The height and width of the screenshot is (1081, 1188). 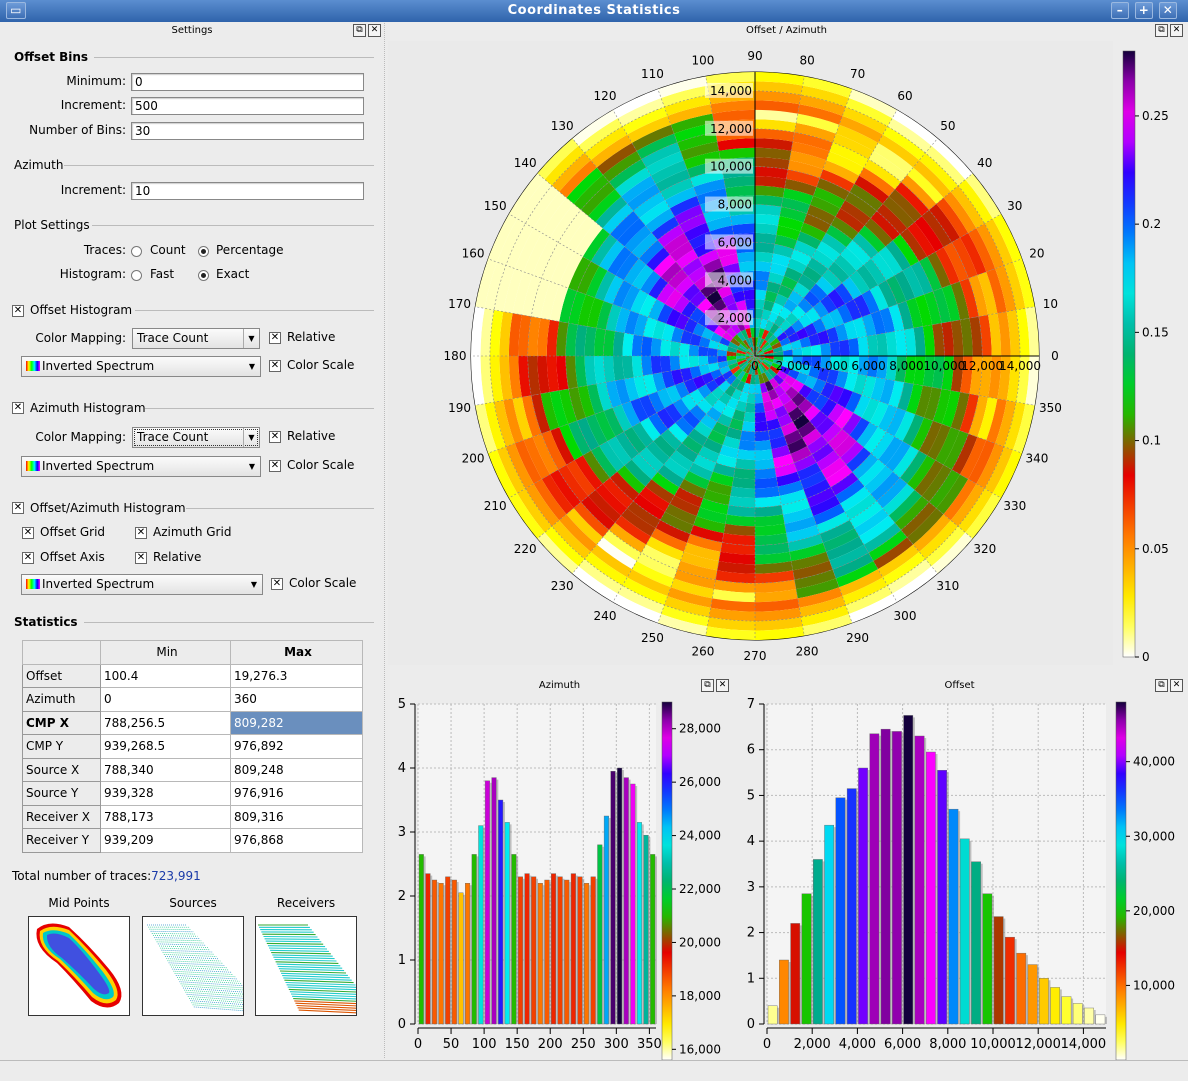 What do you see at coordinates (203, 275) in the screenshot?
I see `exact-radio` at bounding box center [203, 275].